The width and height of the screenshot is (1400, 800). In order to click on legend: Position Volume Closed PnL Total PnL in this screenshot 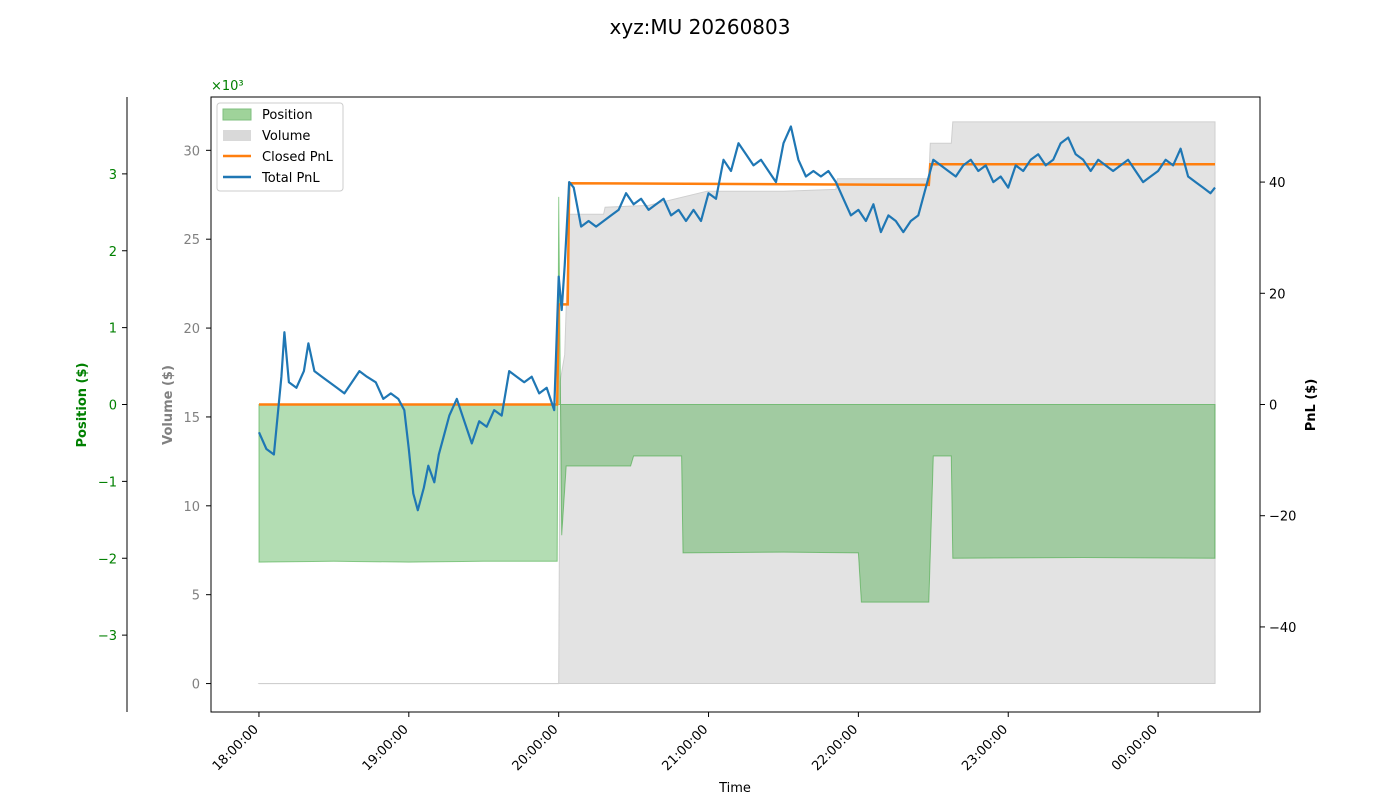, I will do `click(280, 147)`.